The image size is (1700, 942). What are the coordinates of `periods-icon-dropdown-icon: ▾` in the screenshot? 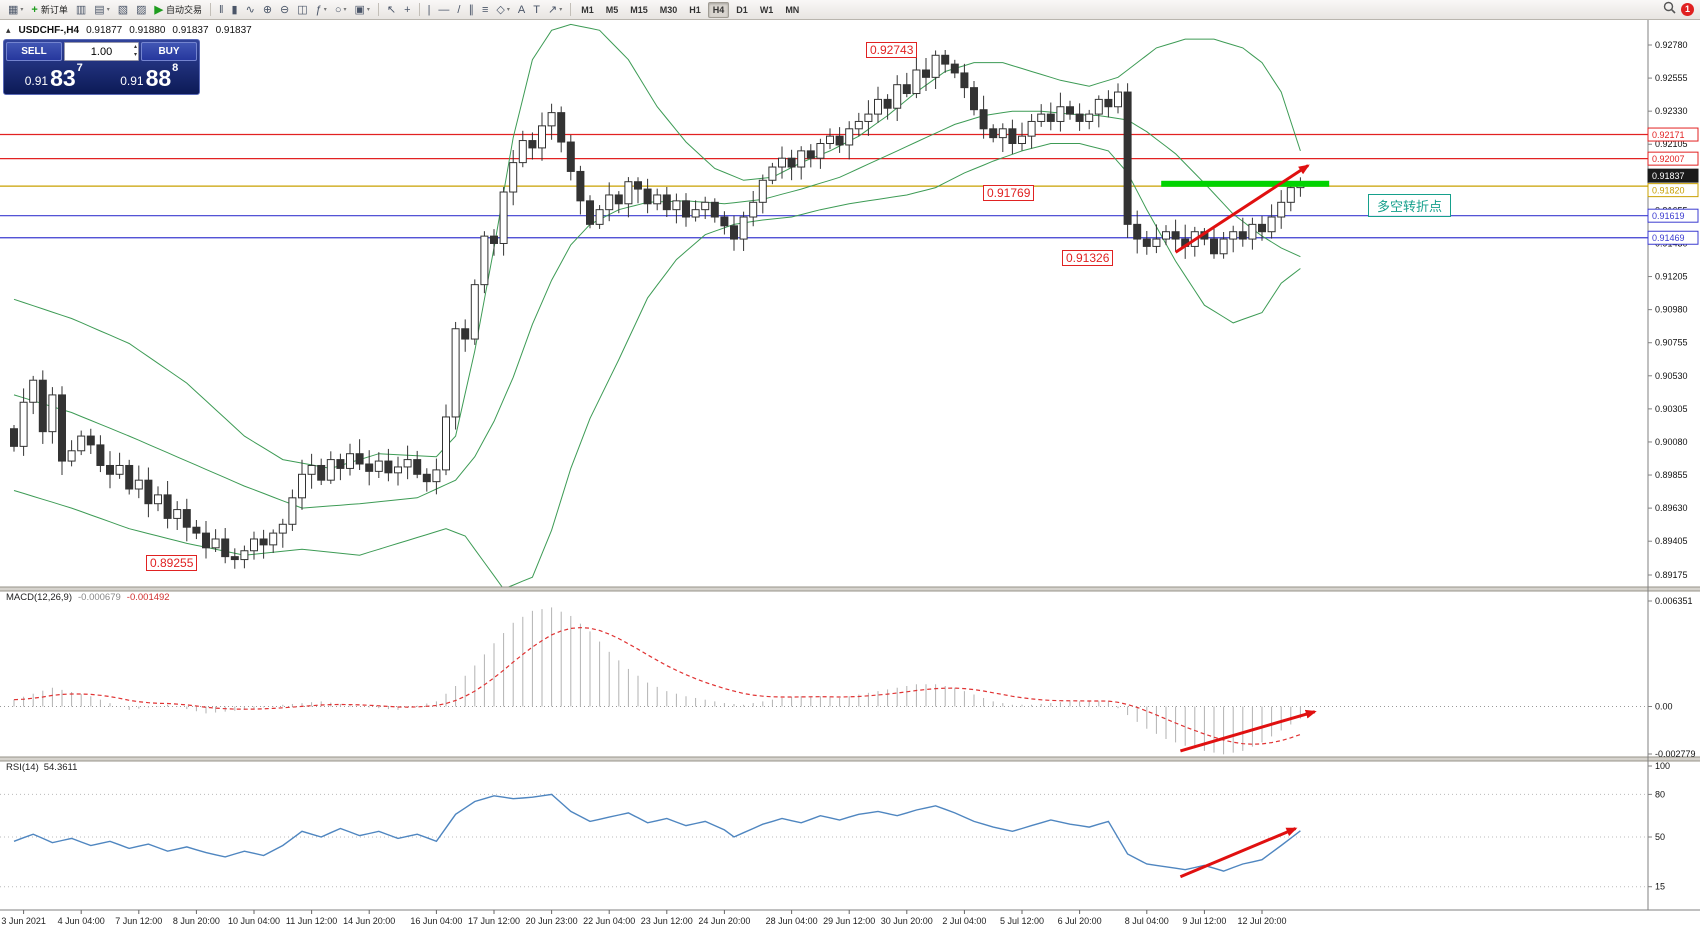 It's located at (345, 10).